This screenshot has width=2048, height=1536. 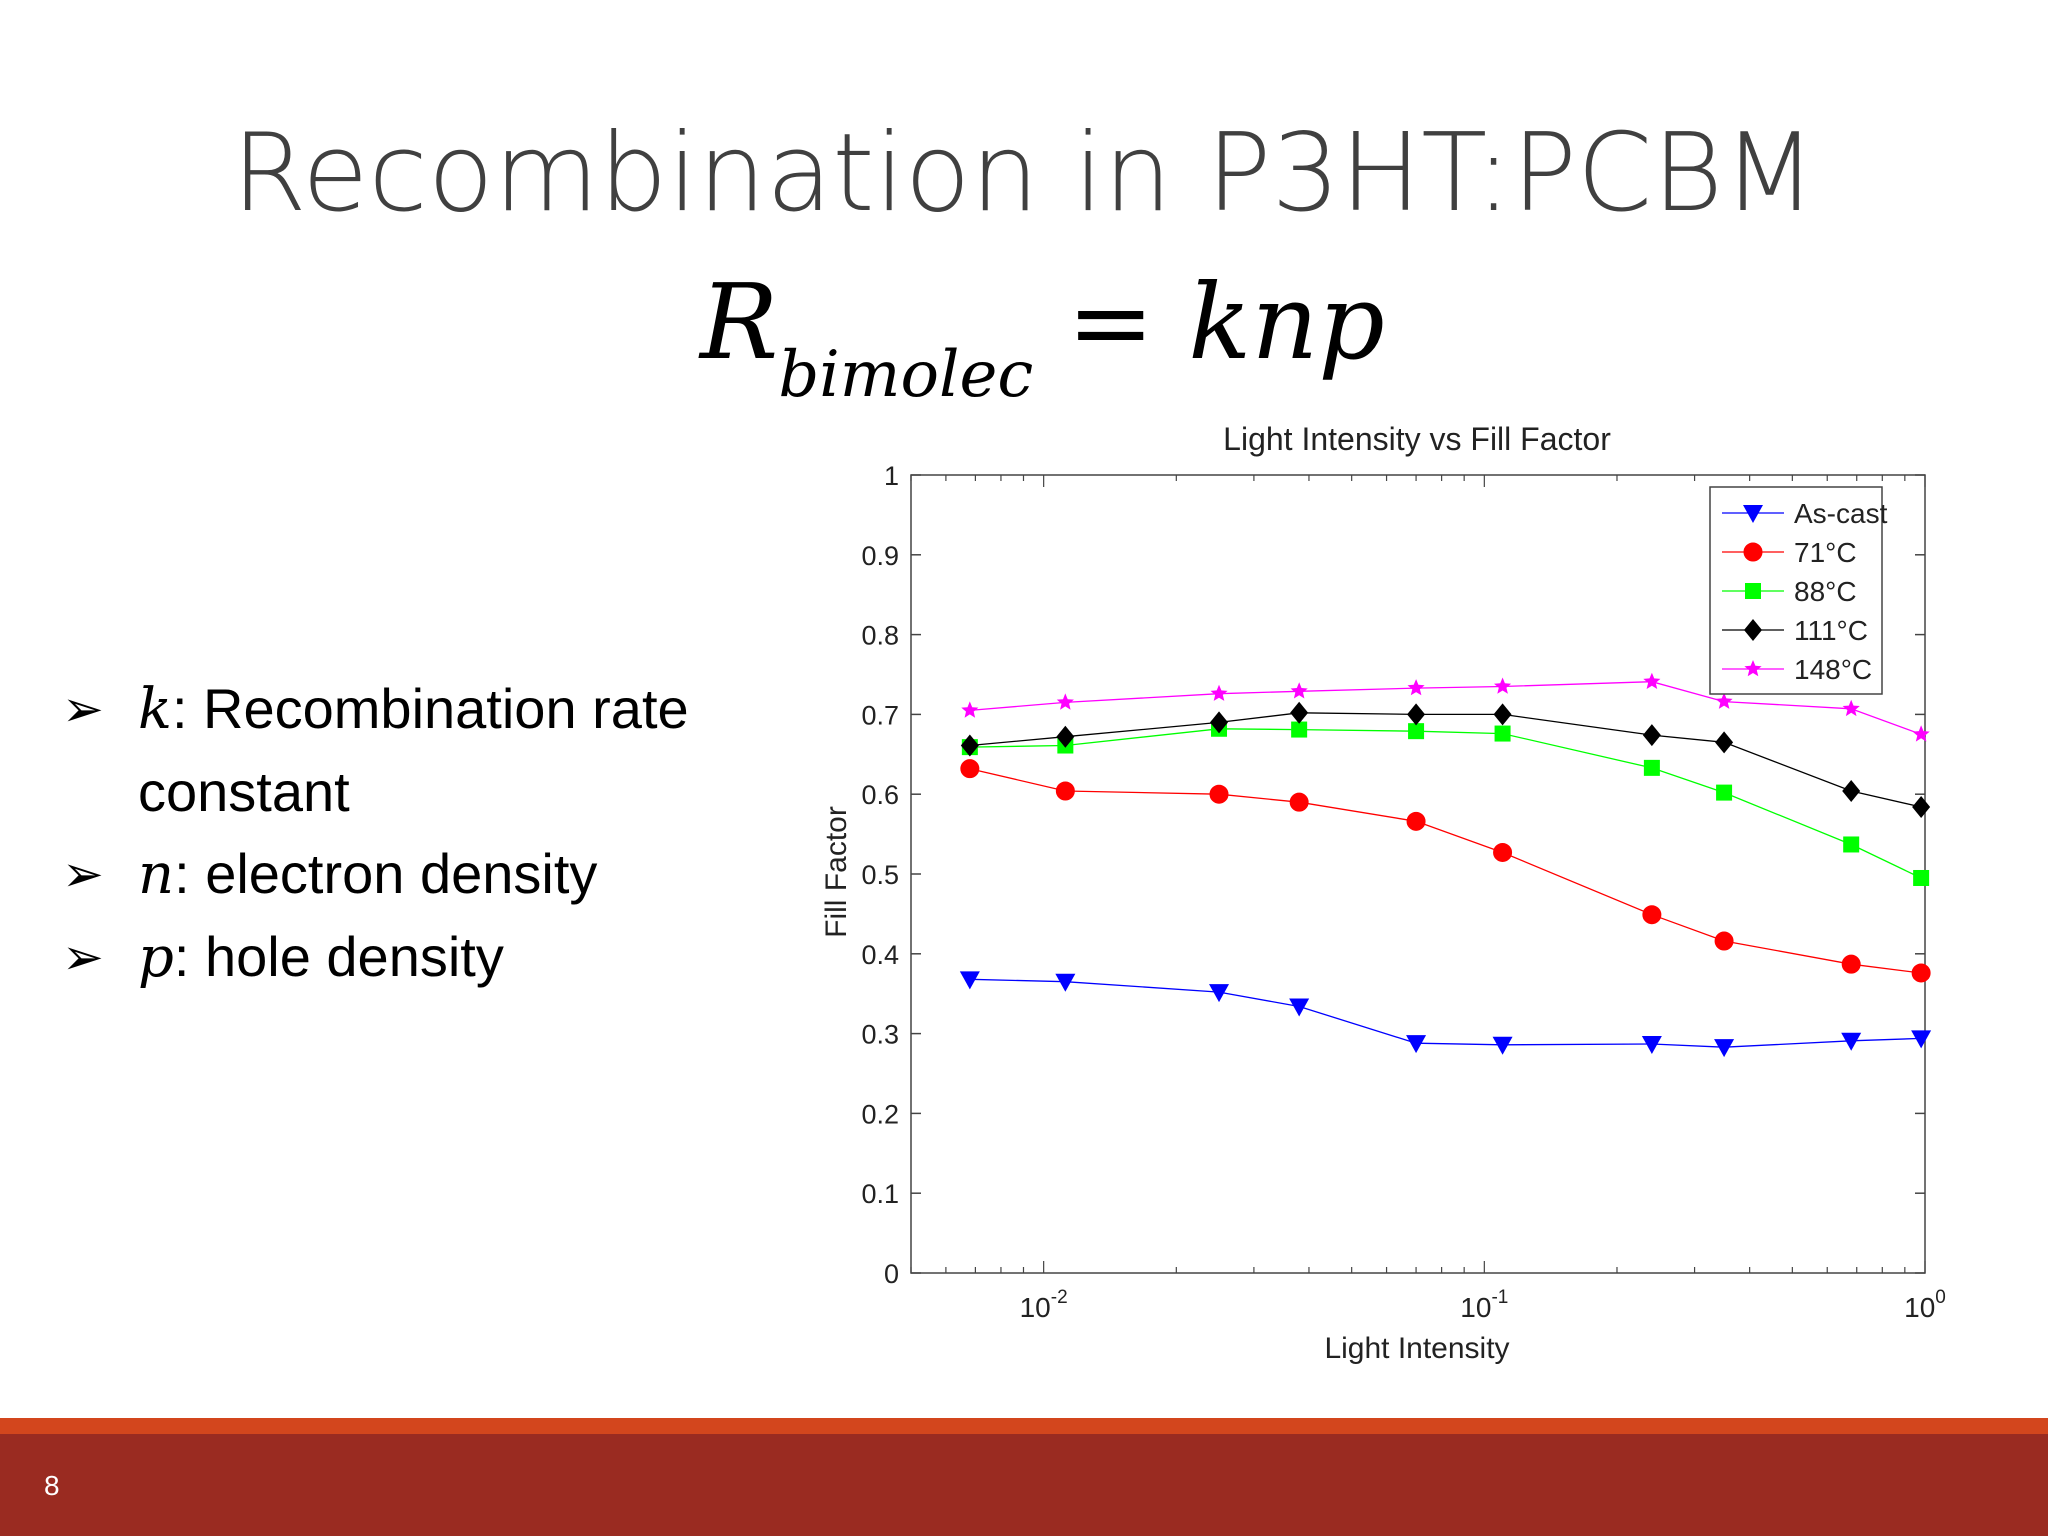 What do you see at coordinates (156, 874) in the screenshot?
I see `bullet-variable: n` at bounding box center [156, 874].